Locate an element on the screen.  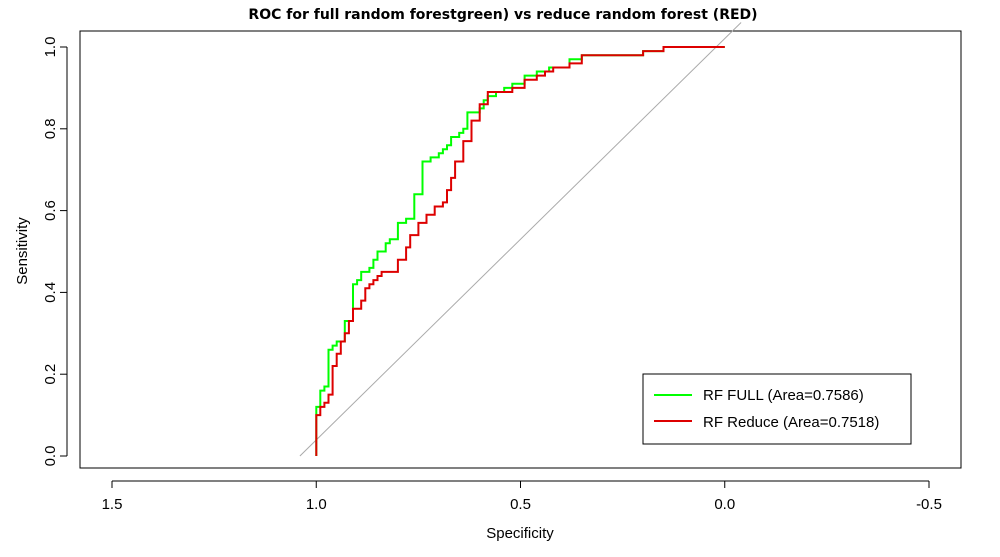
x-tick-label: 0.0 is located at coordinates (724, 504).